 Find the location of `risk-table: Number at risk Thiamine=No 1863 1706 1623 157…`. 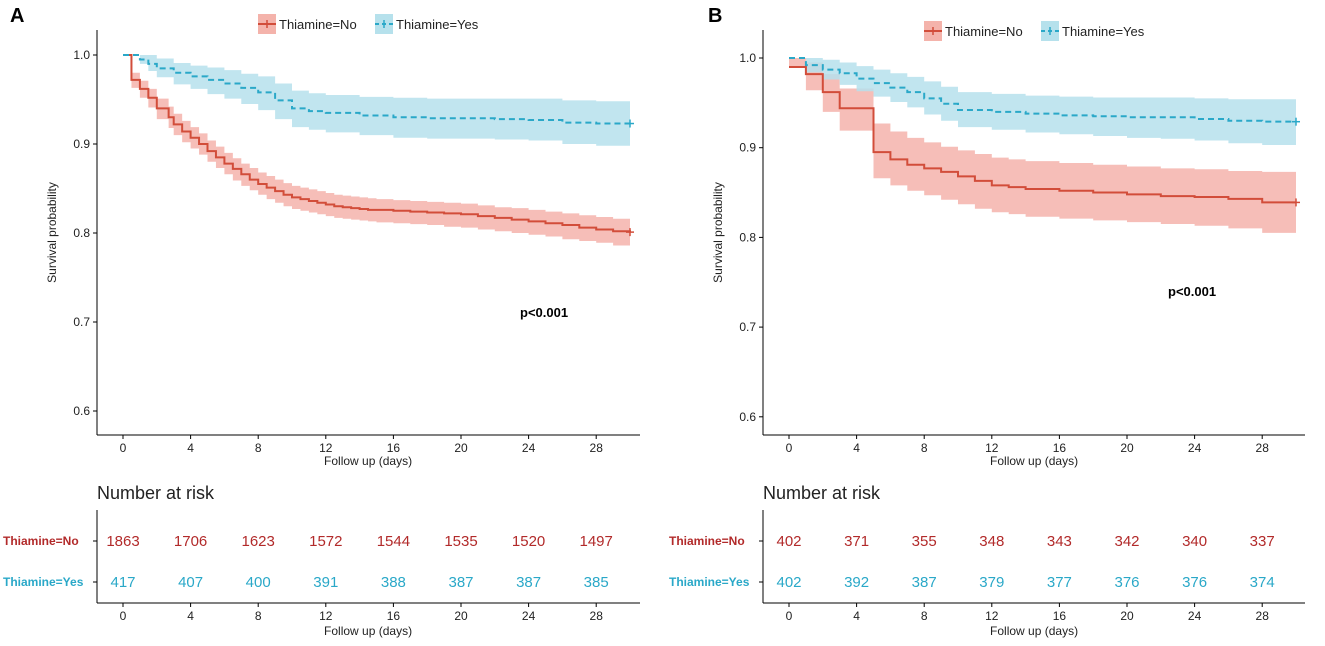

risk-table: Number at risk Thiamine=No 1863 1706 1623 157… is located at coordinates (321, 560).